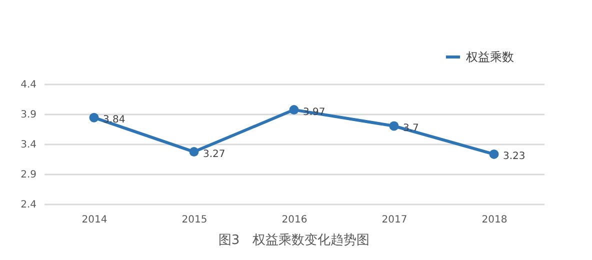  I want to click on y-tick-label: 2.9, so click(28, 175).